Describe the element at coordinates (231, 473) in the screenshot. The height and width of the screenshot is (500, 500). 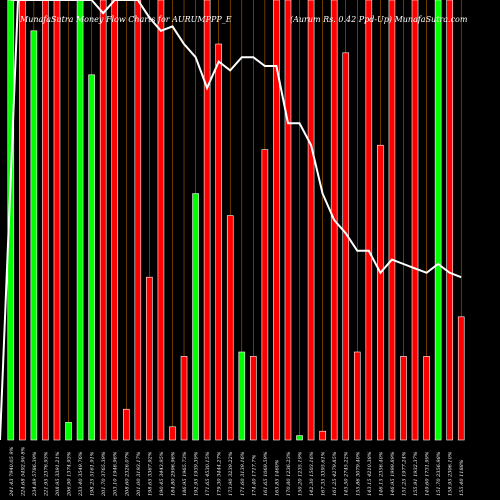
I see `x-tick-label: 173.90 3239.22%` at that location.